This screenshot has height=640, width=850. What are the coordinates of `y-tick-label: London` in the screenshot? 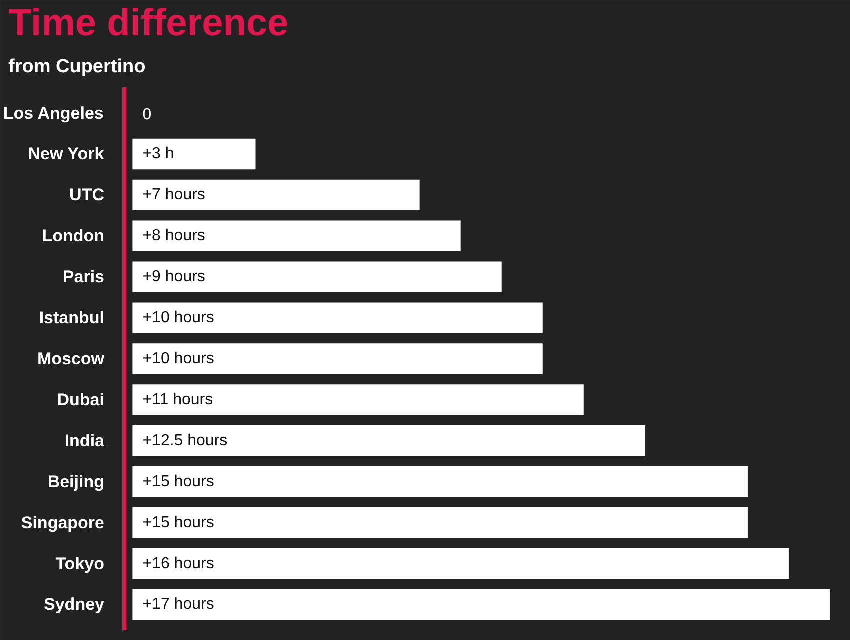 It's located at (73, 236).